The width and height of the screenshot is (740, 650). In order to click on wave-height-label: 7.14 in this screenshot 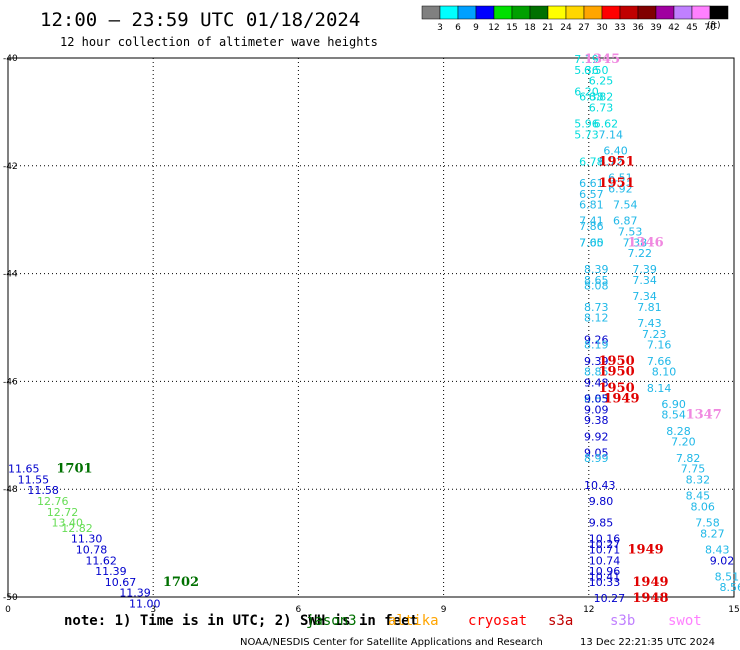, I will do `click(610, 134)`.